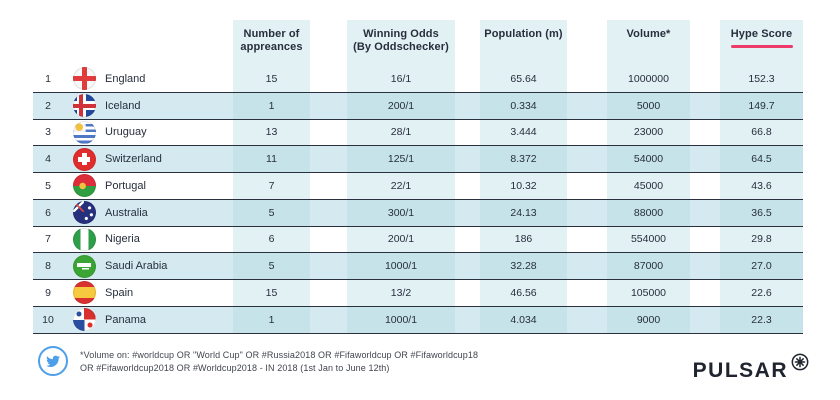 Image resolution: width=840 pixels, height=400 pixels. What do you see at coordinates (648, 34) in the screenshot?
I see `header-line: Volume*` at bounding box center [648, 34].